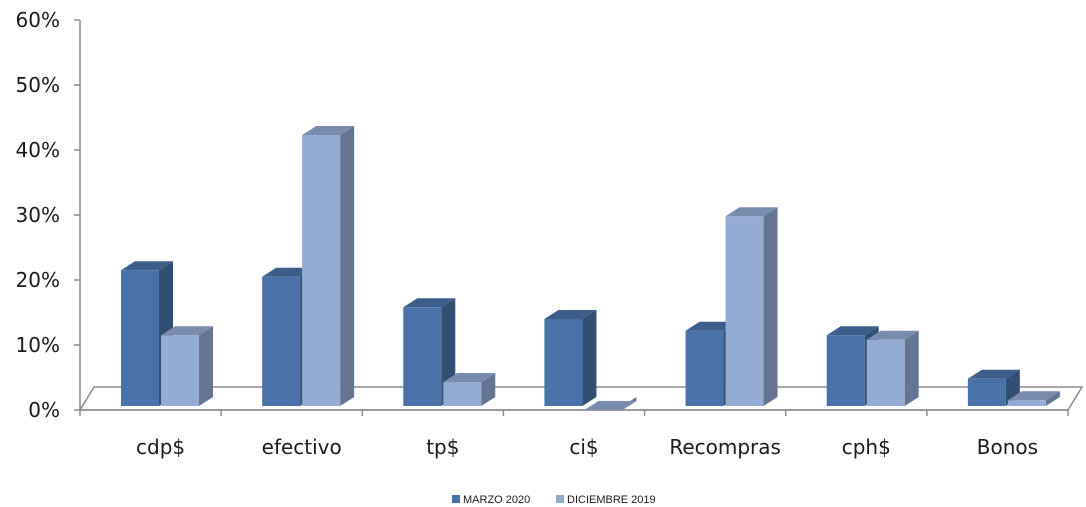 The width and height of the screenshot is (1086, 507). Describe the element at coordinates (38, 85) in the screenshot. I see `y-tick-label: 50%` at that location.